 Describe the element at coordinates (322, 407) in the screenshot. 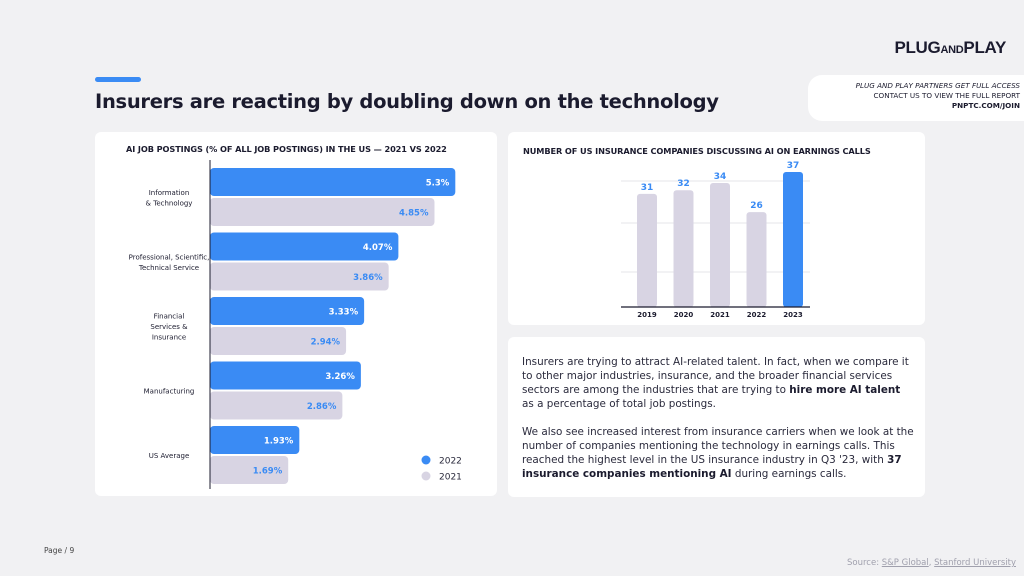

I see `bar-label-2021-3: 2.86%` at that location.